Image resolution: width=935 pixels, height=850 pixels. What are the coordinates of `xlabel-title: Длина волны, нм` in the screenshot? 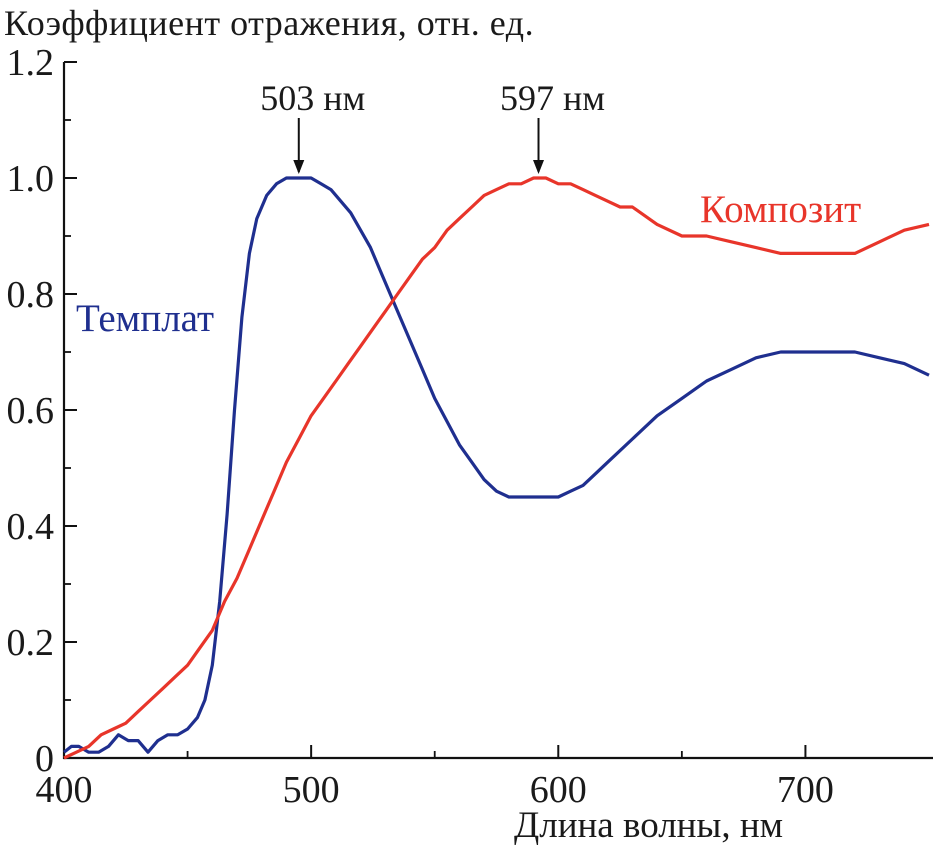 It's located at (649, 825).